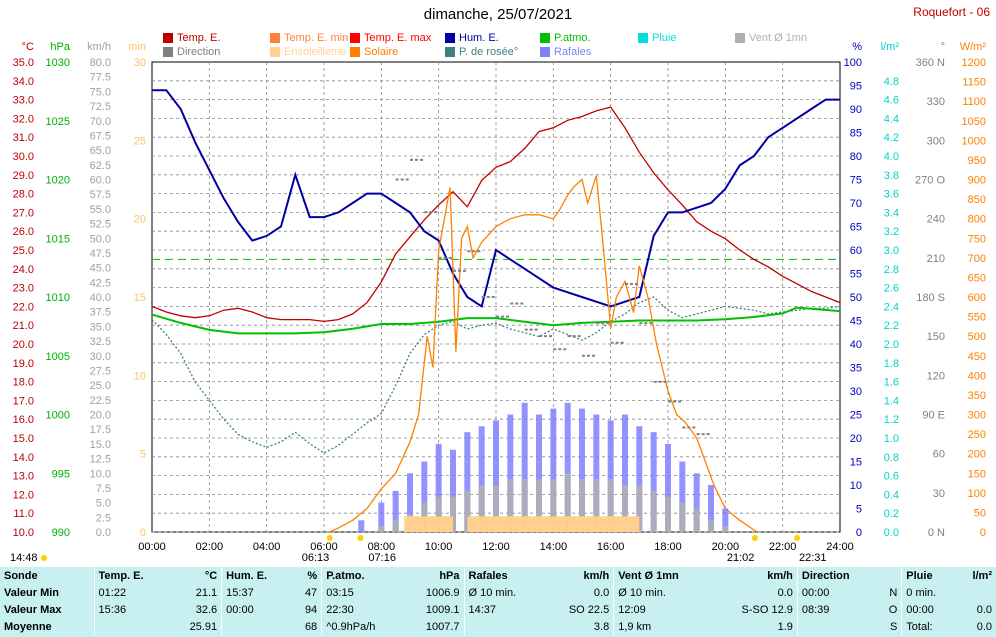 Image resolution: width=996 pixels, height=637 pixels. Describe the element at coordinates (24, 558) in the screenshot. I see `event-first-light: 14:48` at that location.